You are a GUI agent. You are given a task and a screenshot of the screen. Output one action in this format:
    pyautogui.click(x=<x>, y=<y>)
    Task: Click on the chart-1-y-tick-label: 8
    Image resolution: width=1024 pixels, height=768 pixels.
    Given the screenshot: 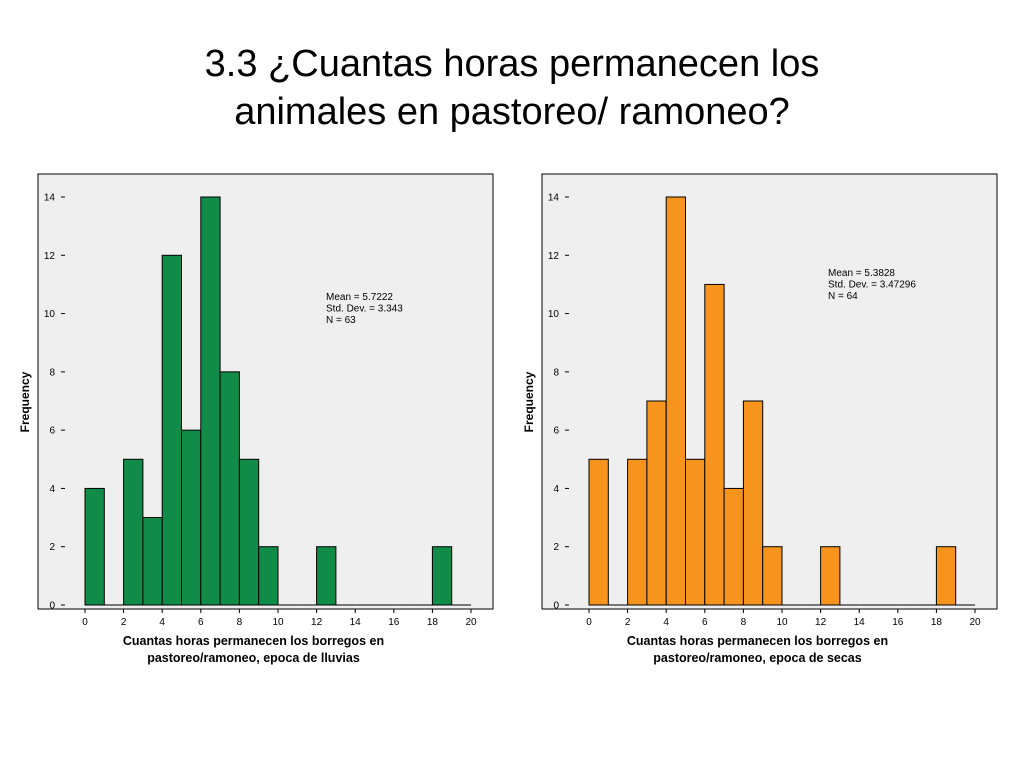 What is the action you would take?
    pyautogui.click(x=556, y=372)
    